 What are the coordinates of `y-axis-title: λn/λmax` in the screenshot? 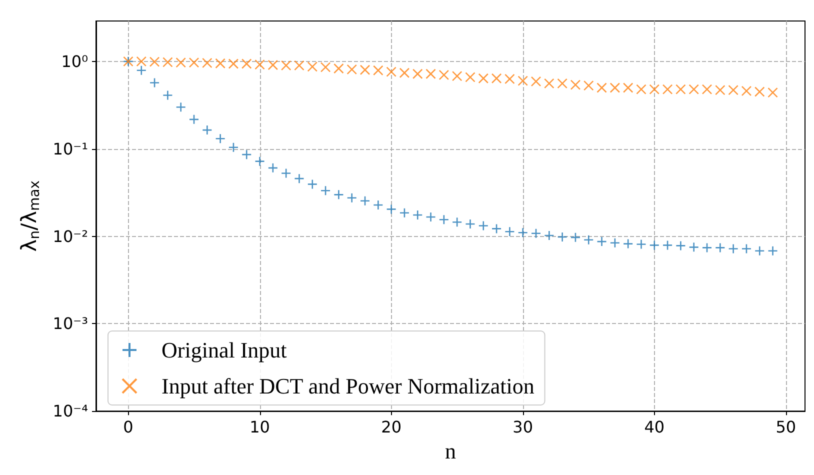 It's located at (29, 216).